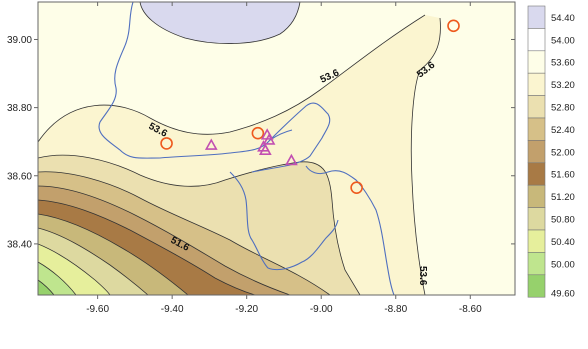  What do you see at coordinates (563, 130) in the screenshot?
I see `legend-label: 52.40` at bounding box center [563, 130].